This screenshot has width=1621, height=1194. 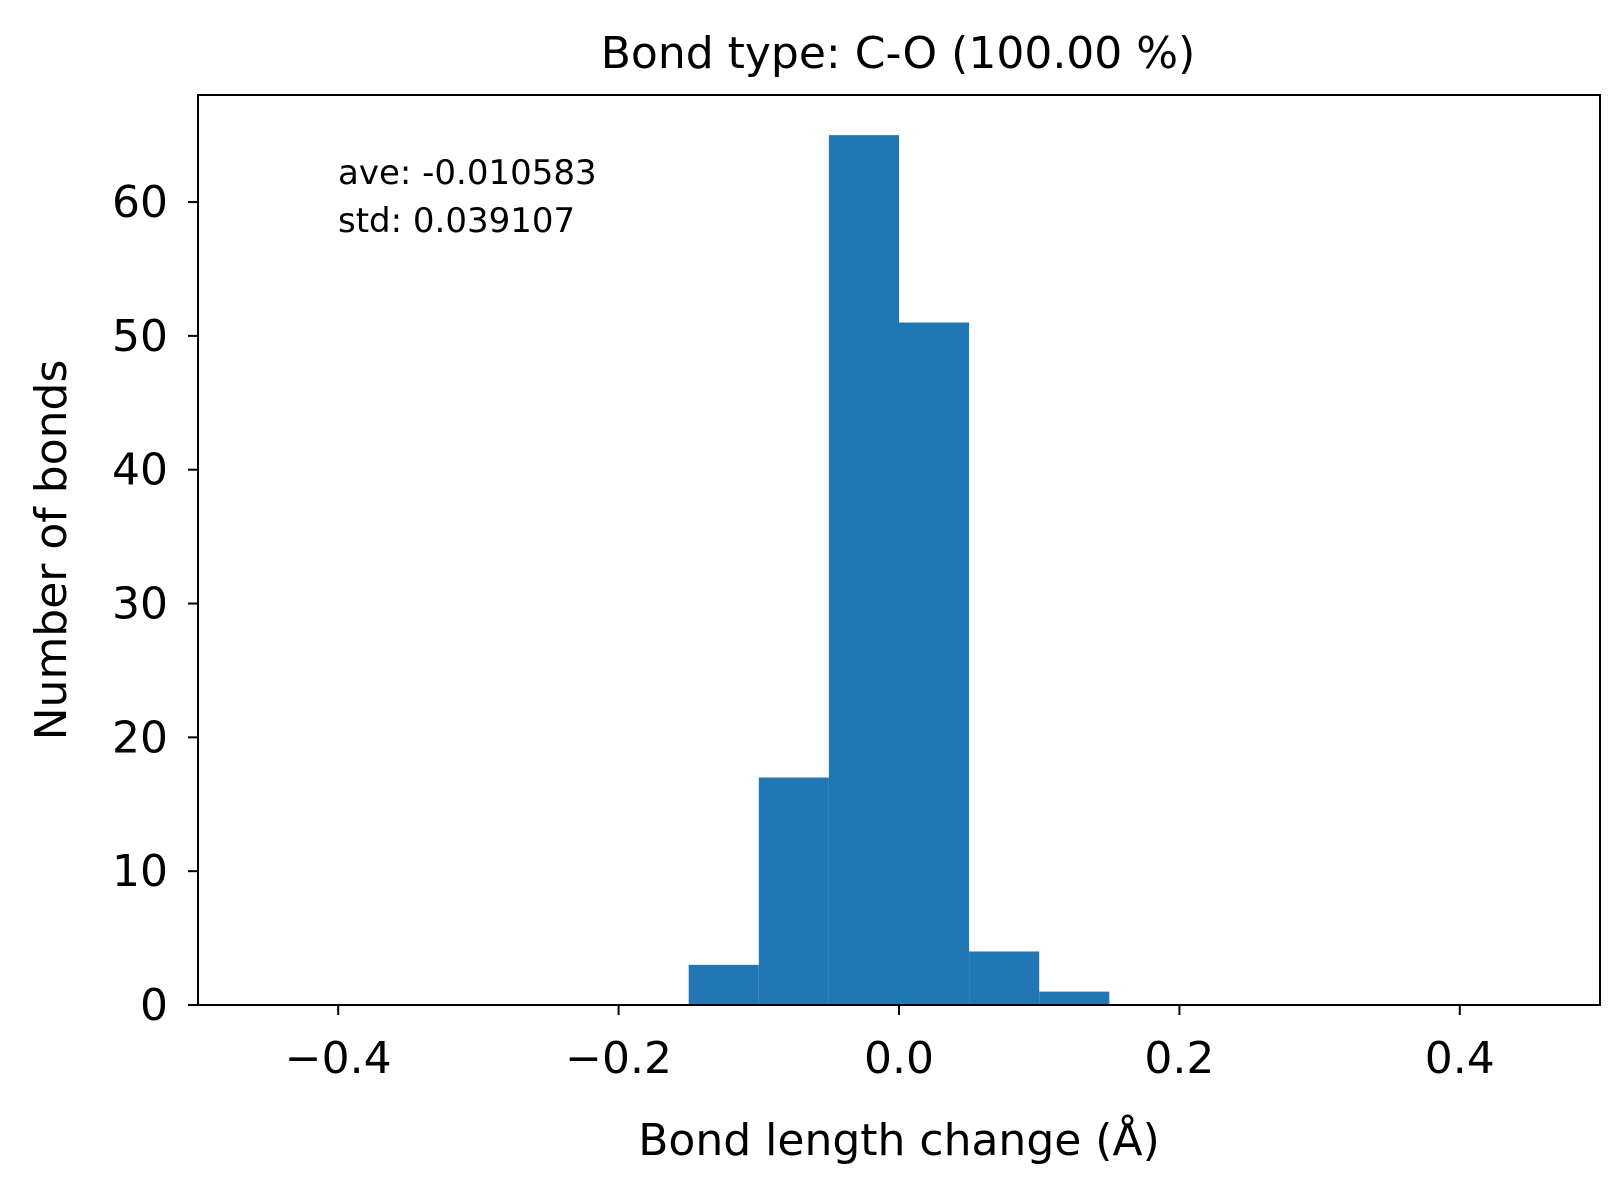 What do you see at coordinates (140, 202) in the screenshot?
I see `y-tick-label-6: 60` at bounding box center [140, 202].